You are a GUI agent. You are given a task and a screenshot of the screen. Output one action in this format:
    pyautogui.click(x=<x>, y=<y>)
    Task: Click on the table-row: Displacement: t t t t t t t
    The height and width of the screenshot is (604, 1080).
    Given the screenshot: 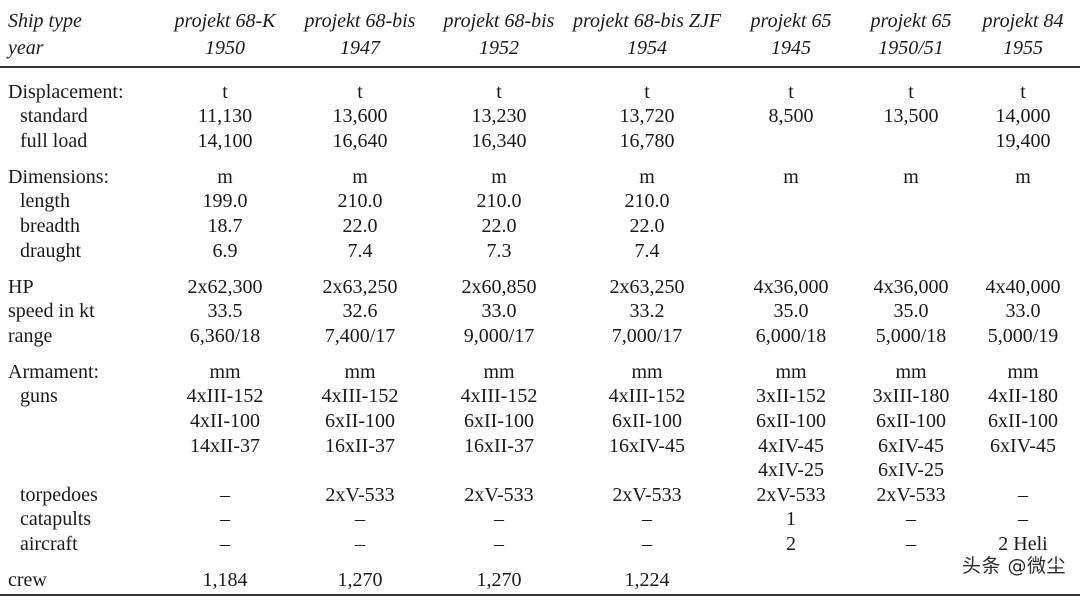 What is the action you would take?
    pyautogui.click(x=540, y=86)
    